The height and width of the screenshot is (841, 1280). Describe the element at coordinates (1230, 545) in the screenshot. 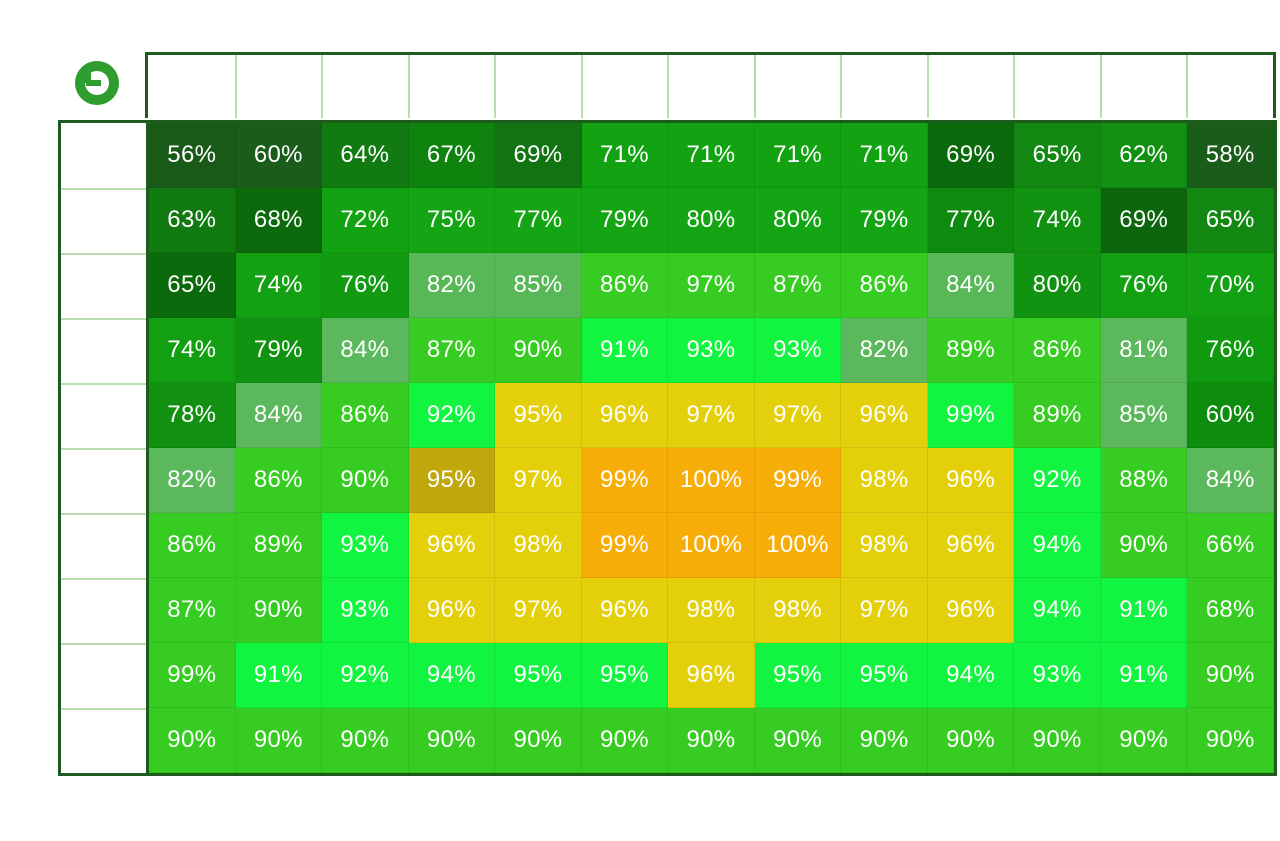

I see `heatmap-cell: 66%` at that location.